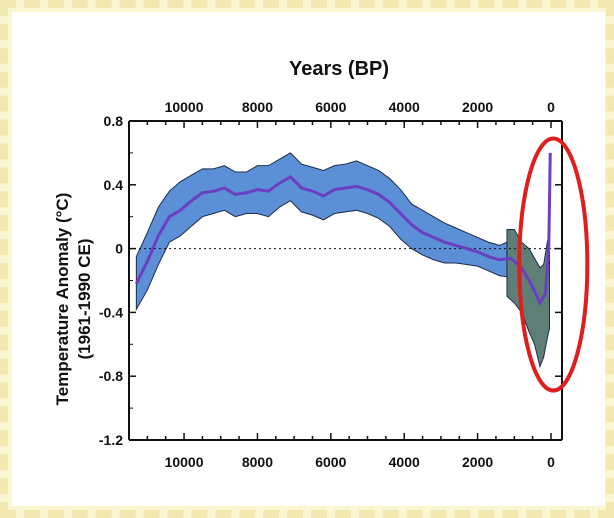 Image resolution: width=614 pixels, height=518 pixels. What do you see at coordinates (119, 249) in the screenshot?
I see `y-tick-label: 0` at bounding box center [119, 249].